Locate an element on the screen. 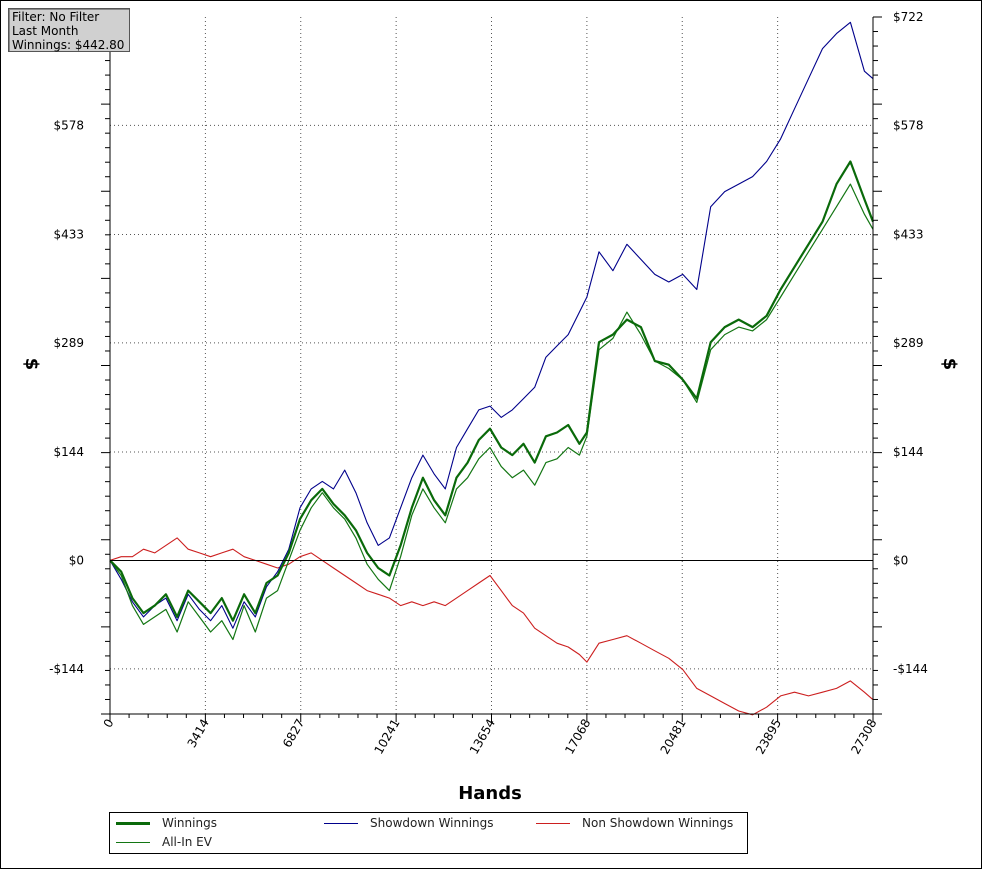 Image resolution: width=982 pixels, height=869 pixels. filter-label: Filter: No Filter is located at coordinates (56, 17).